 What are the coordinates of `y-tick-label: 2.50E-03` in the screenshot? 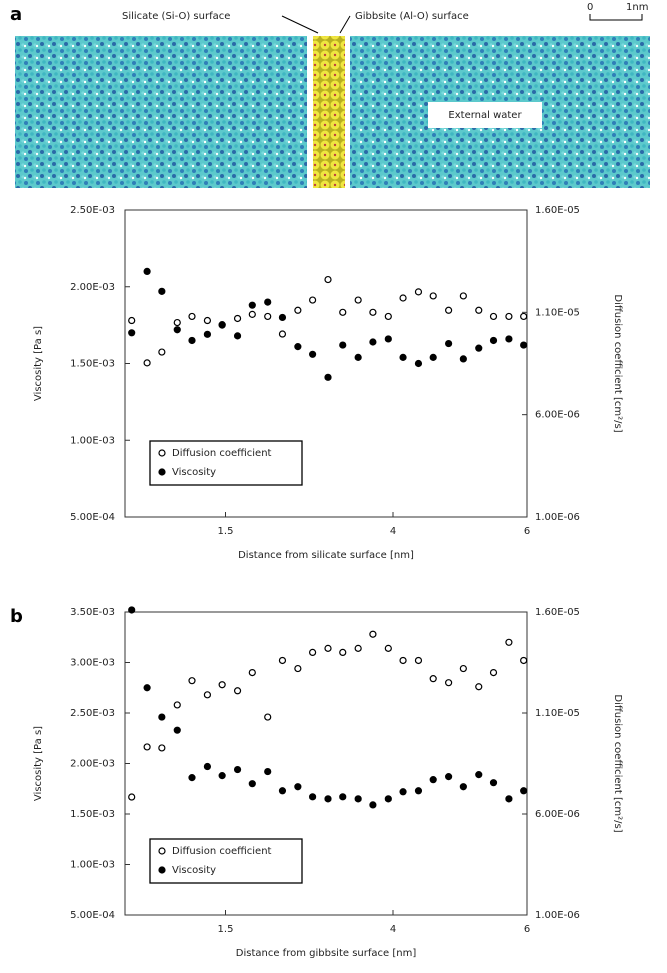 It's located at (92, 210).